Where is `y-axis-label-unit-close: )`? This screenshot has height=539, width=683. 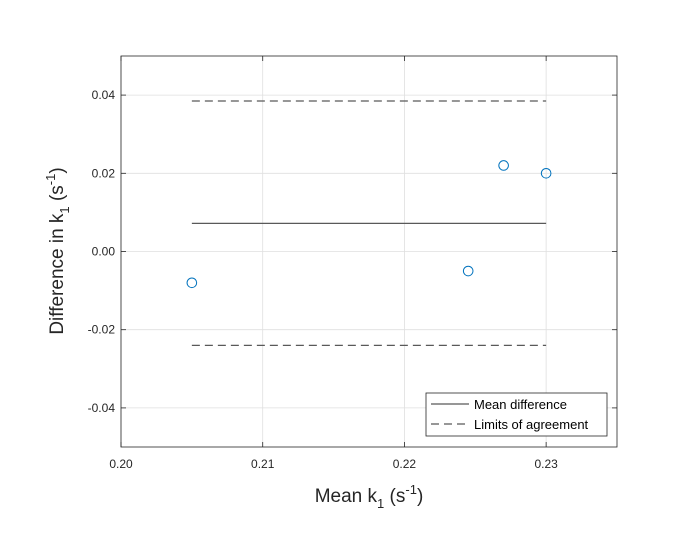 y-axis-label-unit-close: ) is located at coordinates (57, 170).